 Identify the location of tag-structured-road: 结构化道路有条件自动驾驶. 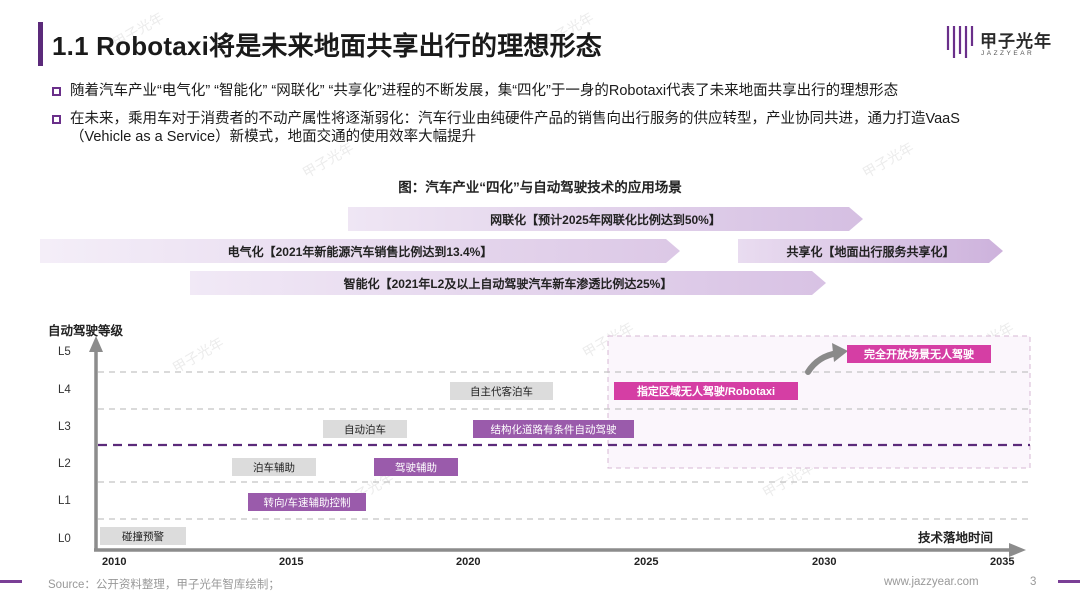
(553, 429).